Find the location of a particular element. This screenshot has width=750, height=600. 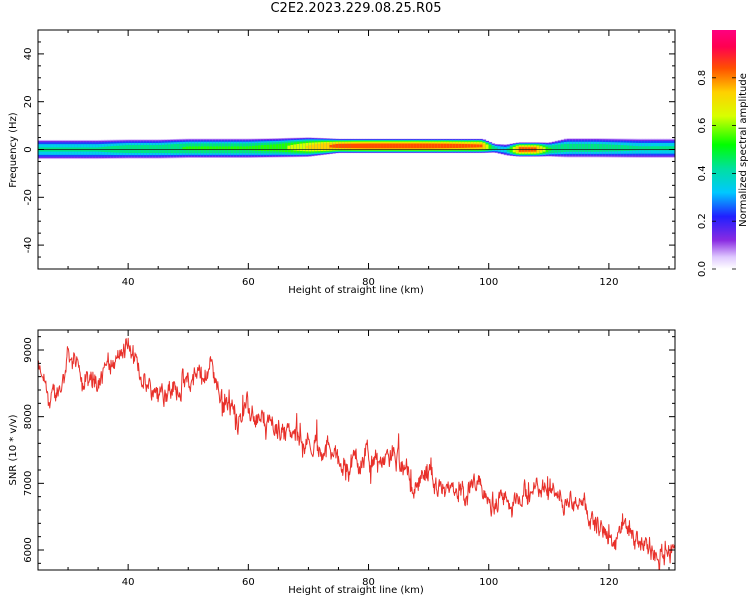

x-tick-label: 40 is located at coordinates (128, 282).